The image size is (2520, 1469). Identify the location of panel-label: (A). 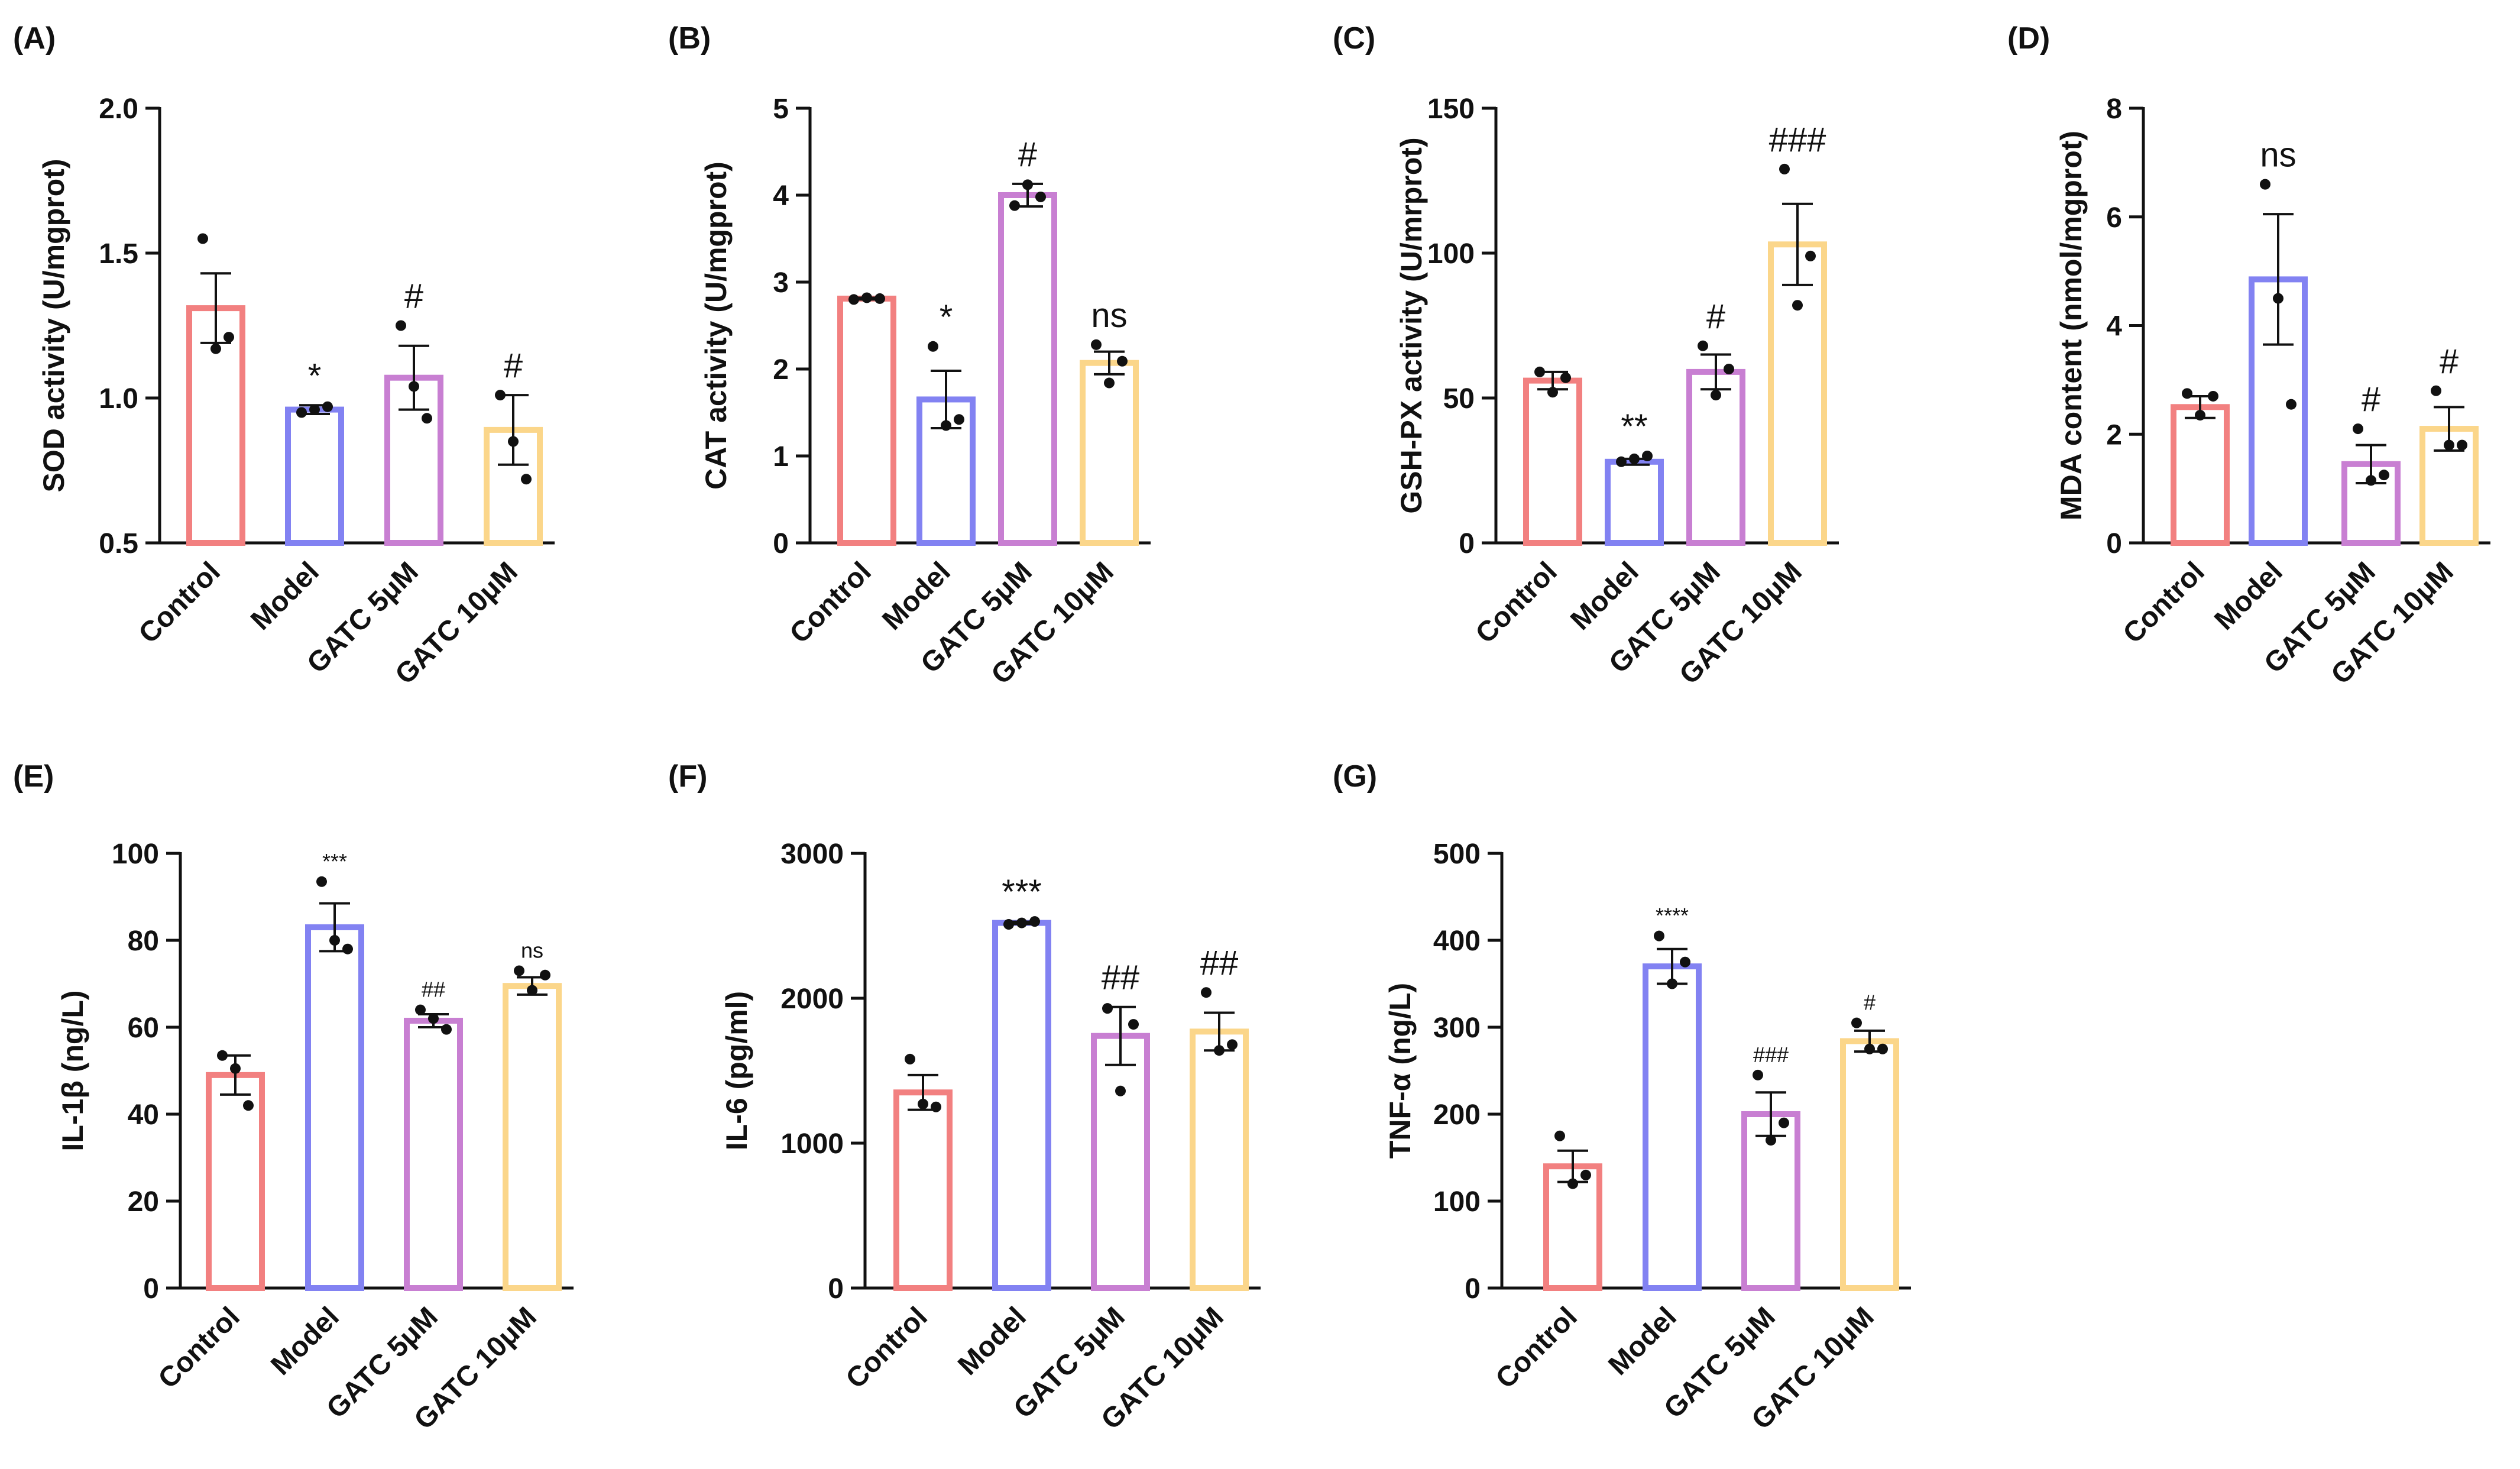
(34, 38).